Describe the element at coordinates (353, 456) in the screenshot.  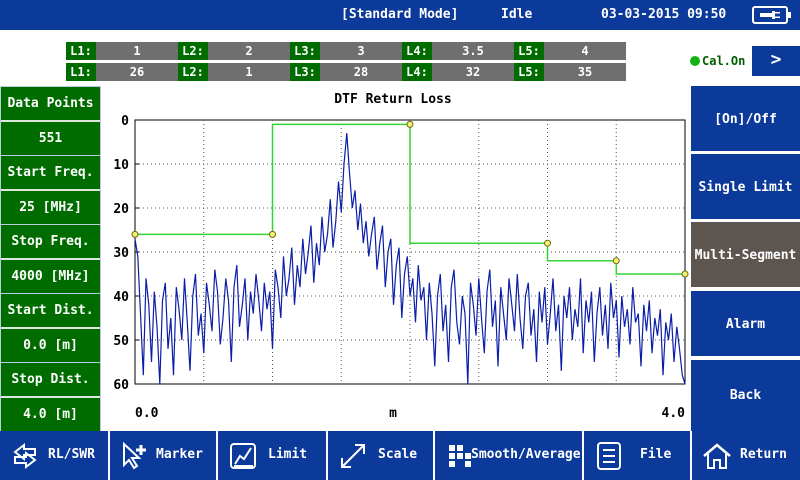
I see `scale-icon` at that location.